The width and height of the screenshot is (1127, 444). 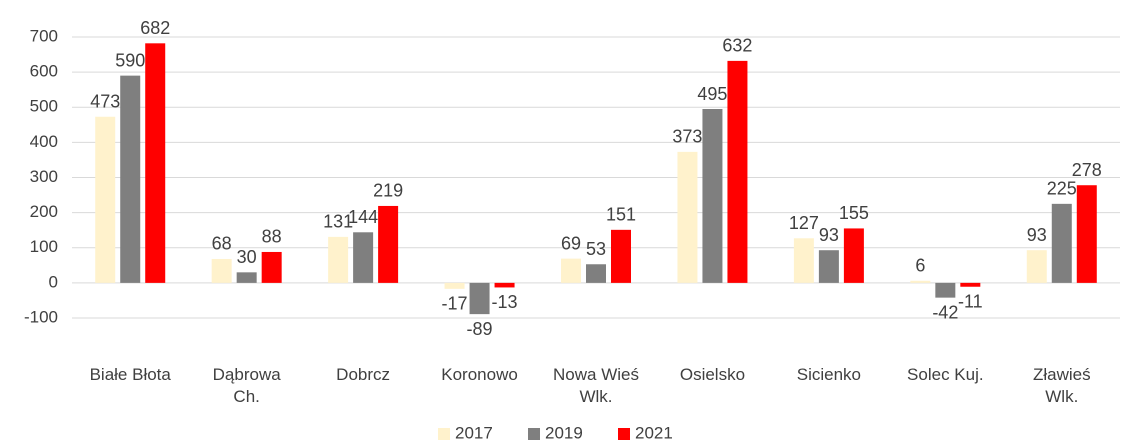 I want to click on x-tick-label: Zławieś Wlk., so click(x=1062, y=385).